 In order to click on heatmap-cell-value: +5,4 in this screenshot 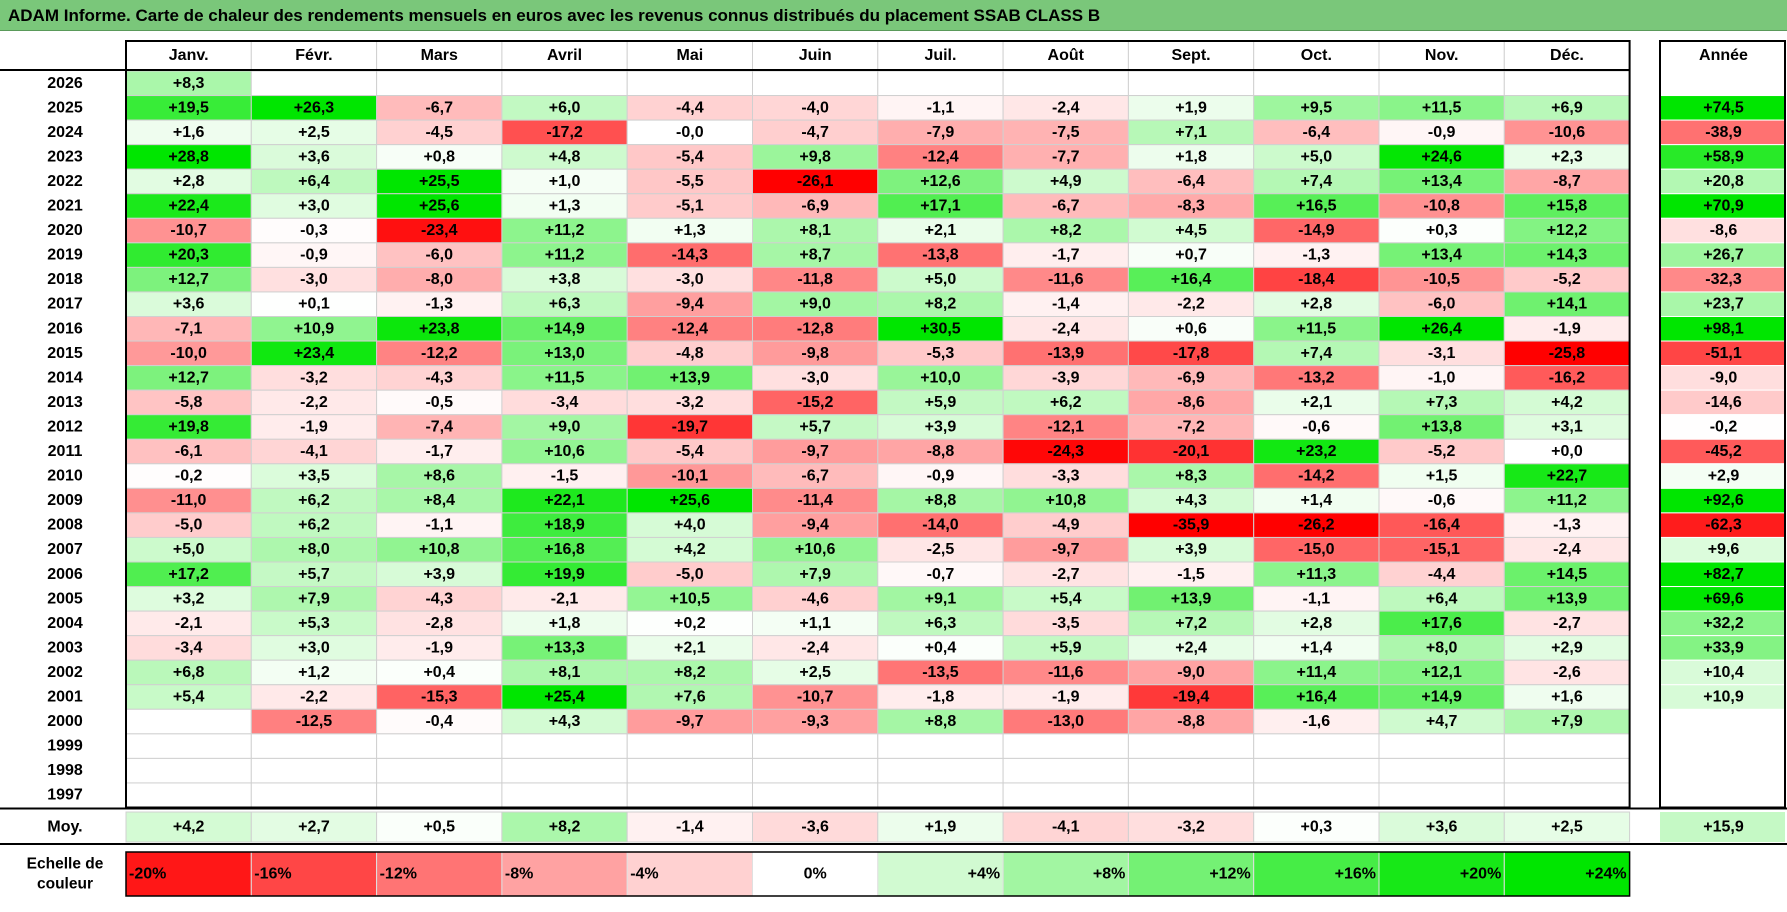, I will do `click(1066, 598)`.